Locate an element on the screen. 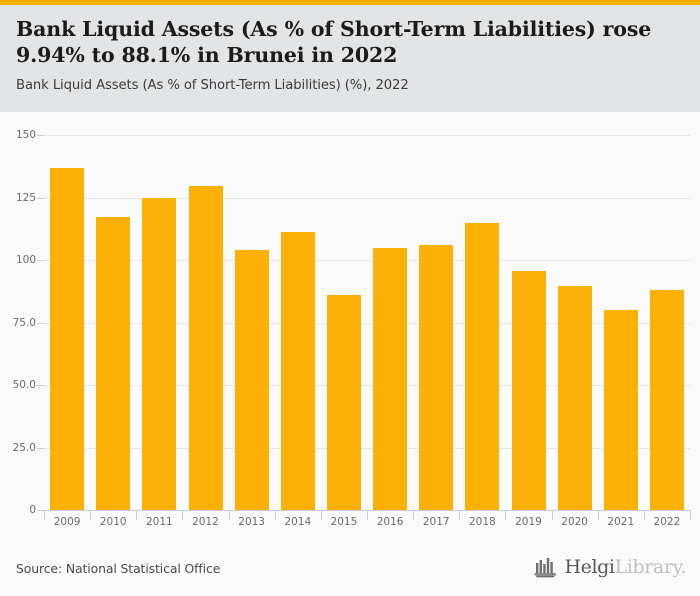  x-axis-label-2018: 2018 is located at coordinates (482, 522).